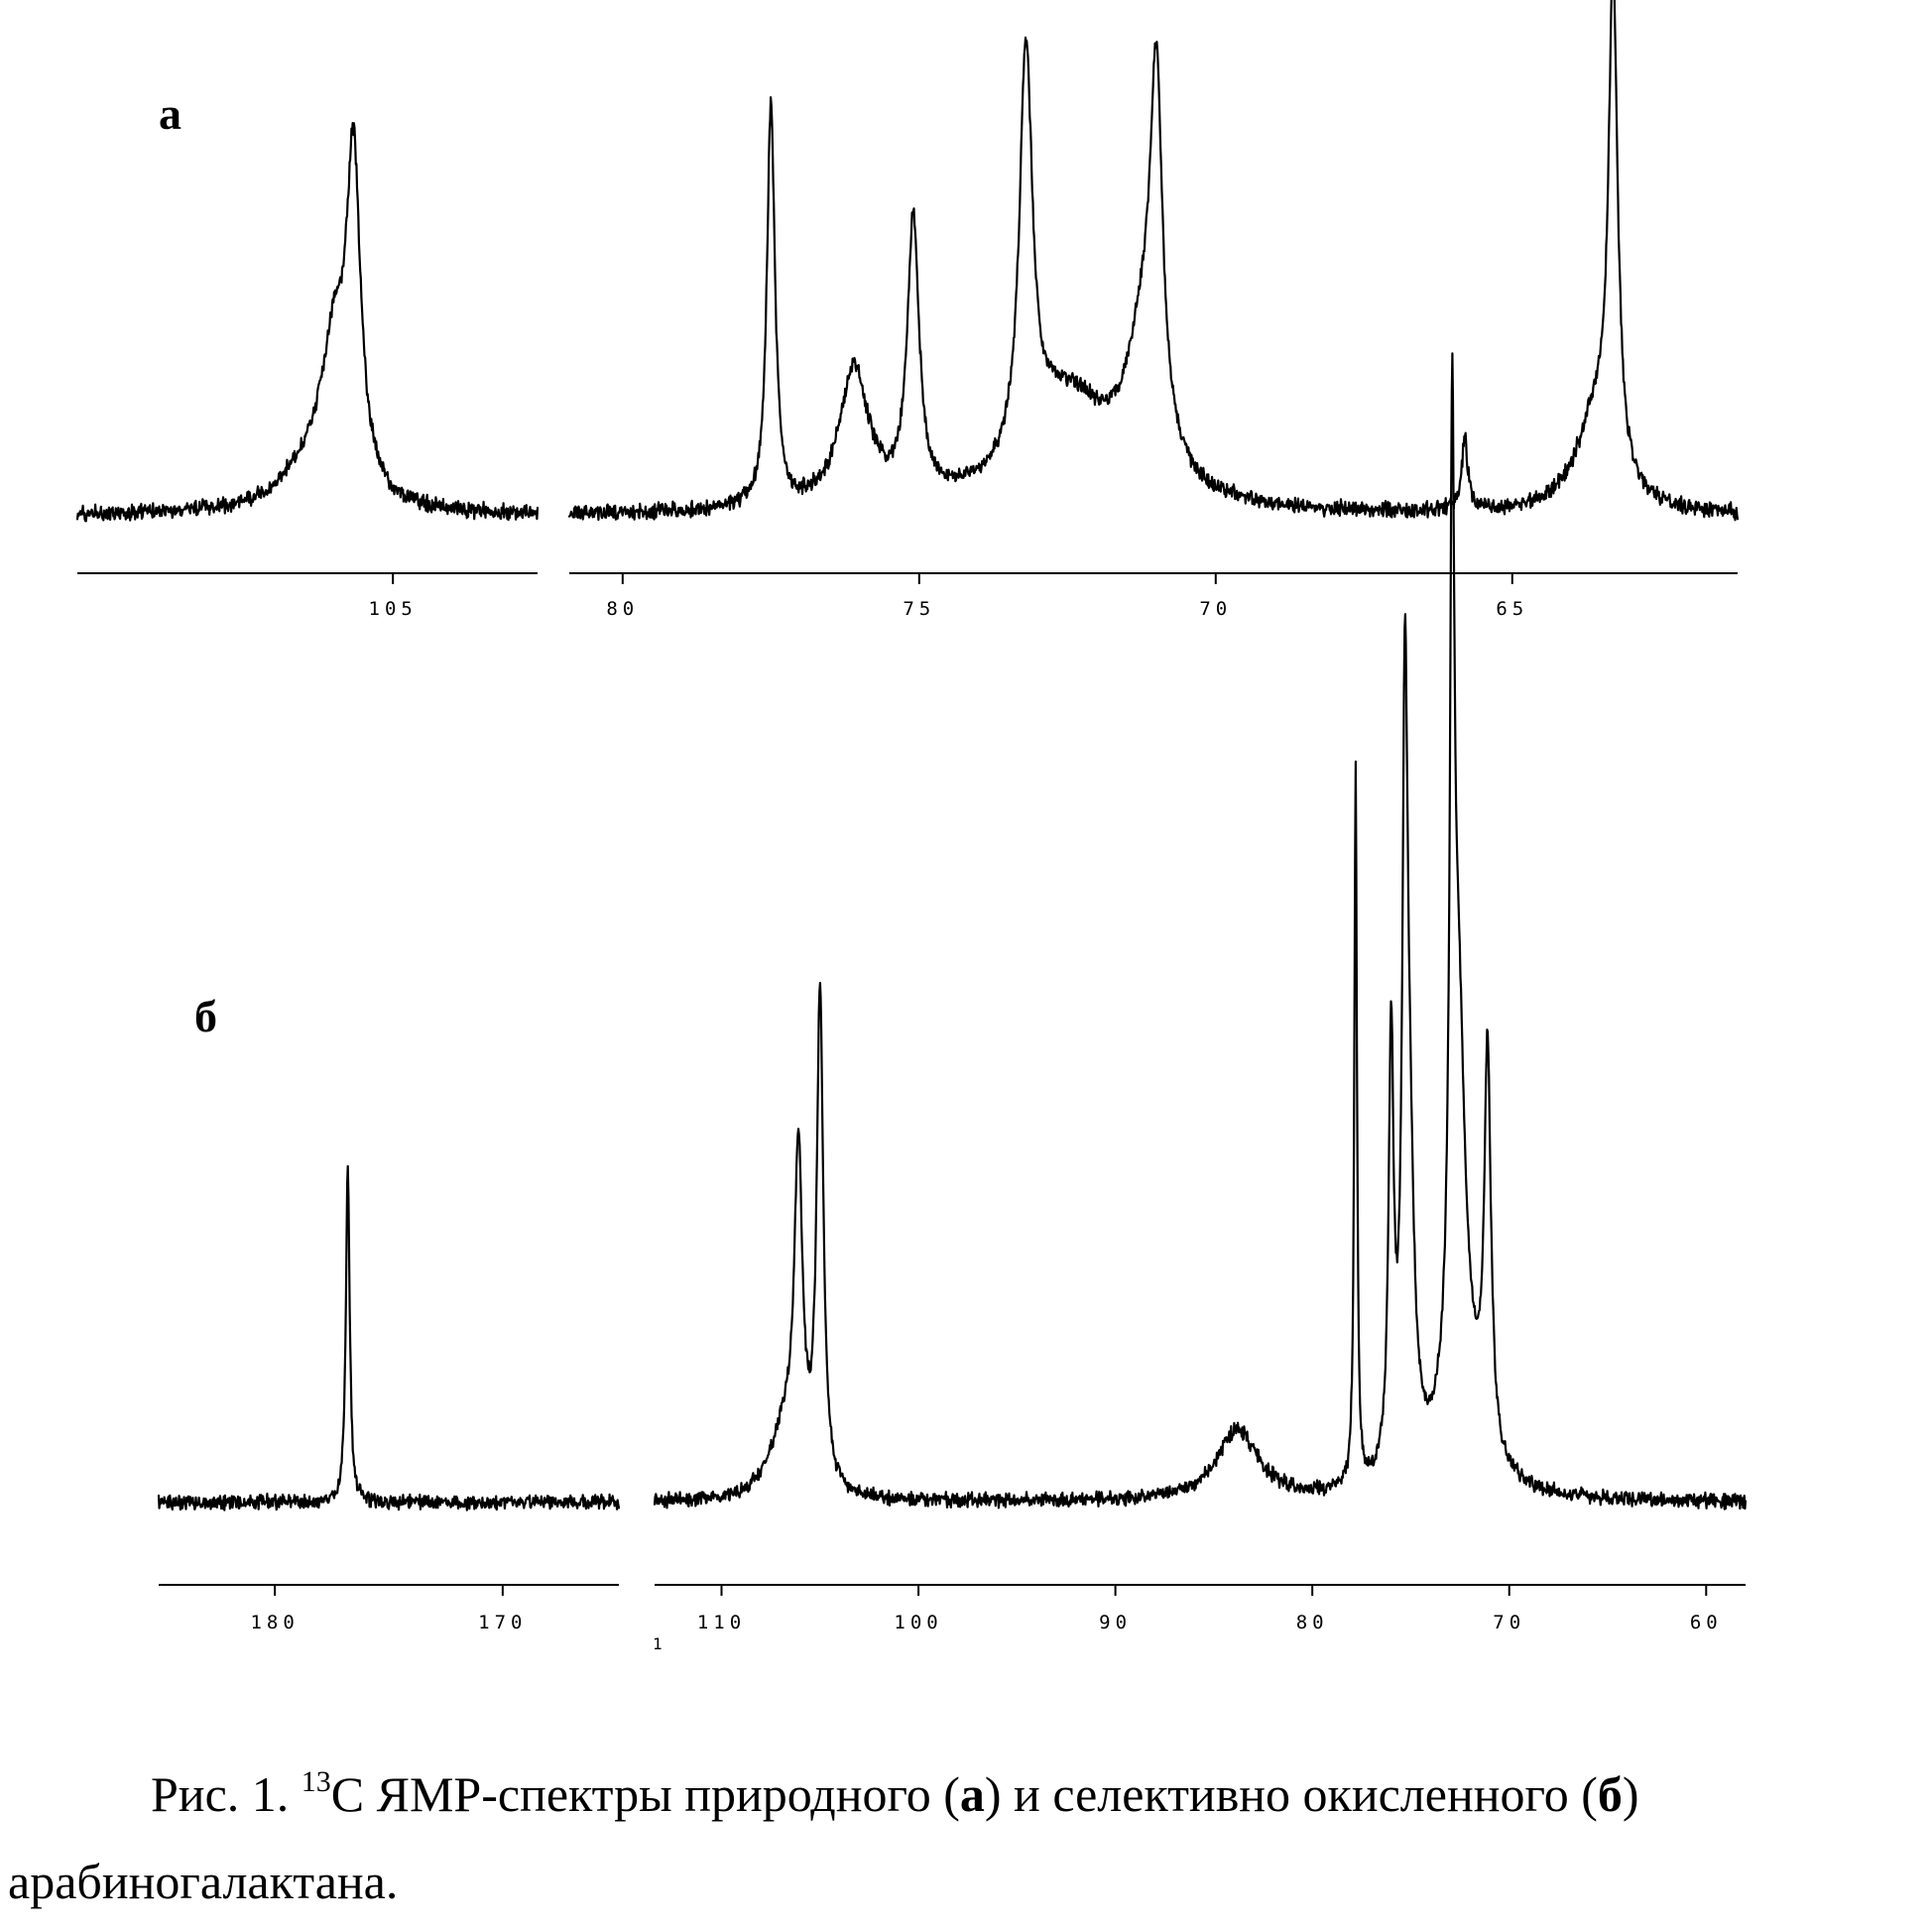 Image resolution: width=1932 pixels, height=1929 pixels. I want to click on caption-bold-a: а, so click(972, 1794).